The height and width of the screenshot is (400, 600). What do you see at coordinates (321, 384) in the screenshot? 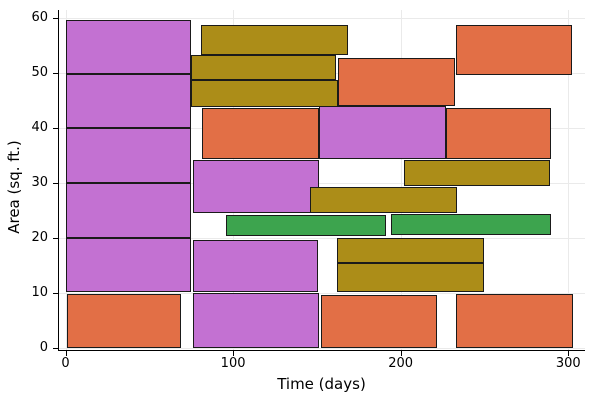
I see `x-axis-label: Time (days)` at bounding box center [321, 384].